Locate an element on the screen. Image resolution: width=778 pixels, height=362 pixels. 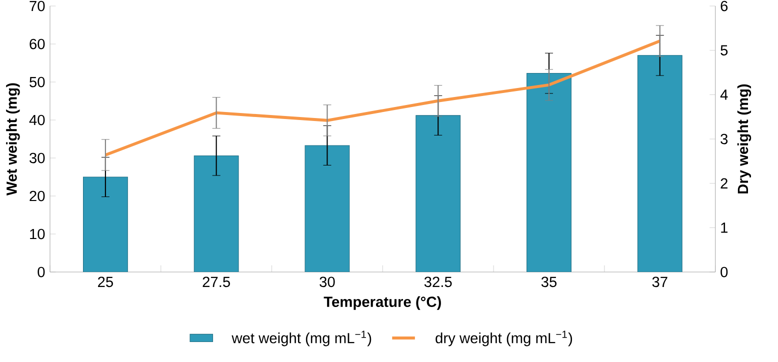
y-axis-title: Wet weight (mg) is located at coordinates (13, 139).